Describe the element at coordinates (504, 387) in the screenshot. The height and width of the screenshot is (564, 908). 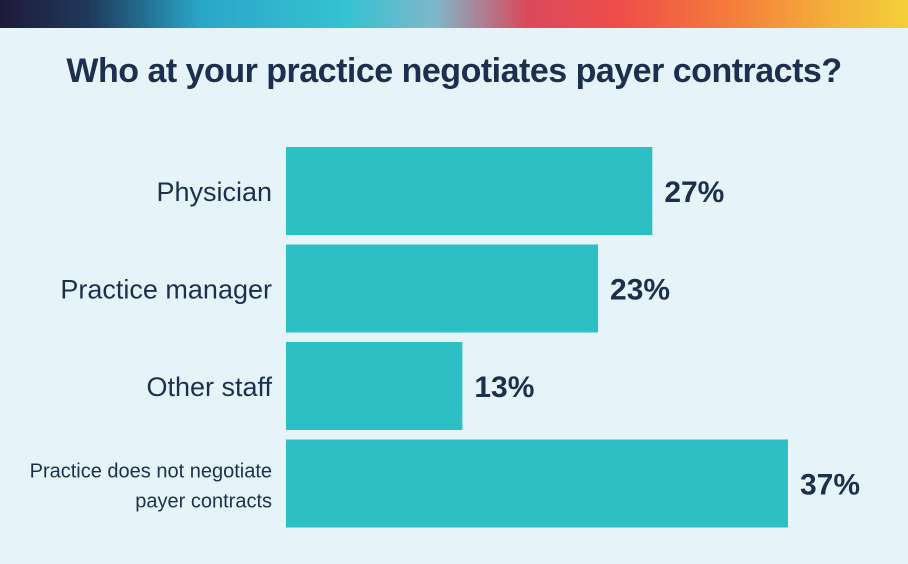
I see `value-label-2: 13%` at that location.